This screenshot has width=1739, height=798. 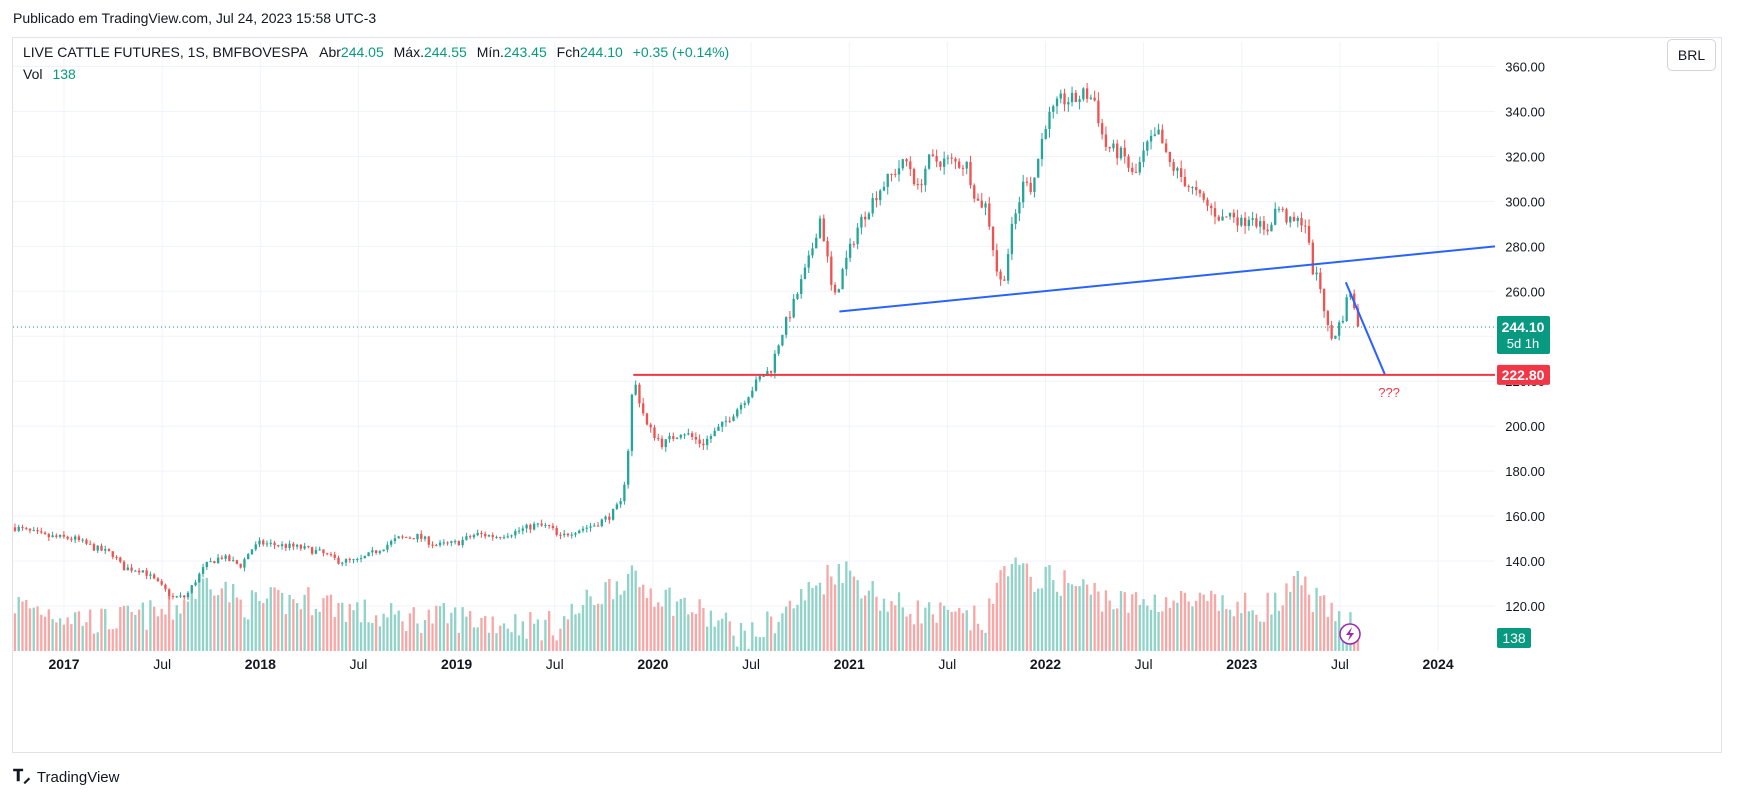 I want to click on tradingview-brand: 𝐓⸝ TradingView, so click(x=66, y=777).